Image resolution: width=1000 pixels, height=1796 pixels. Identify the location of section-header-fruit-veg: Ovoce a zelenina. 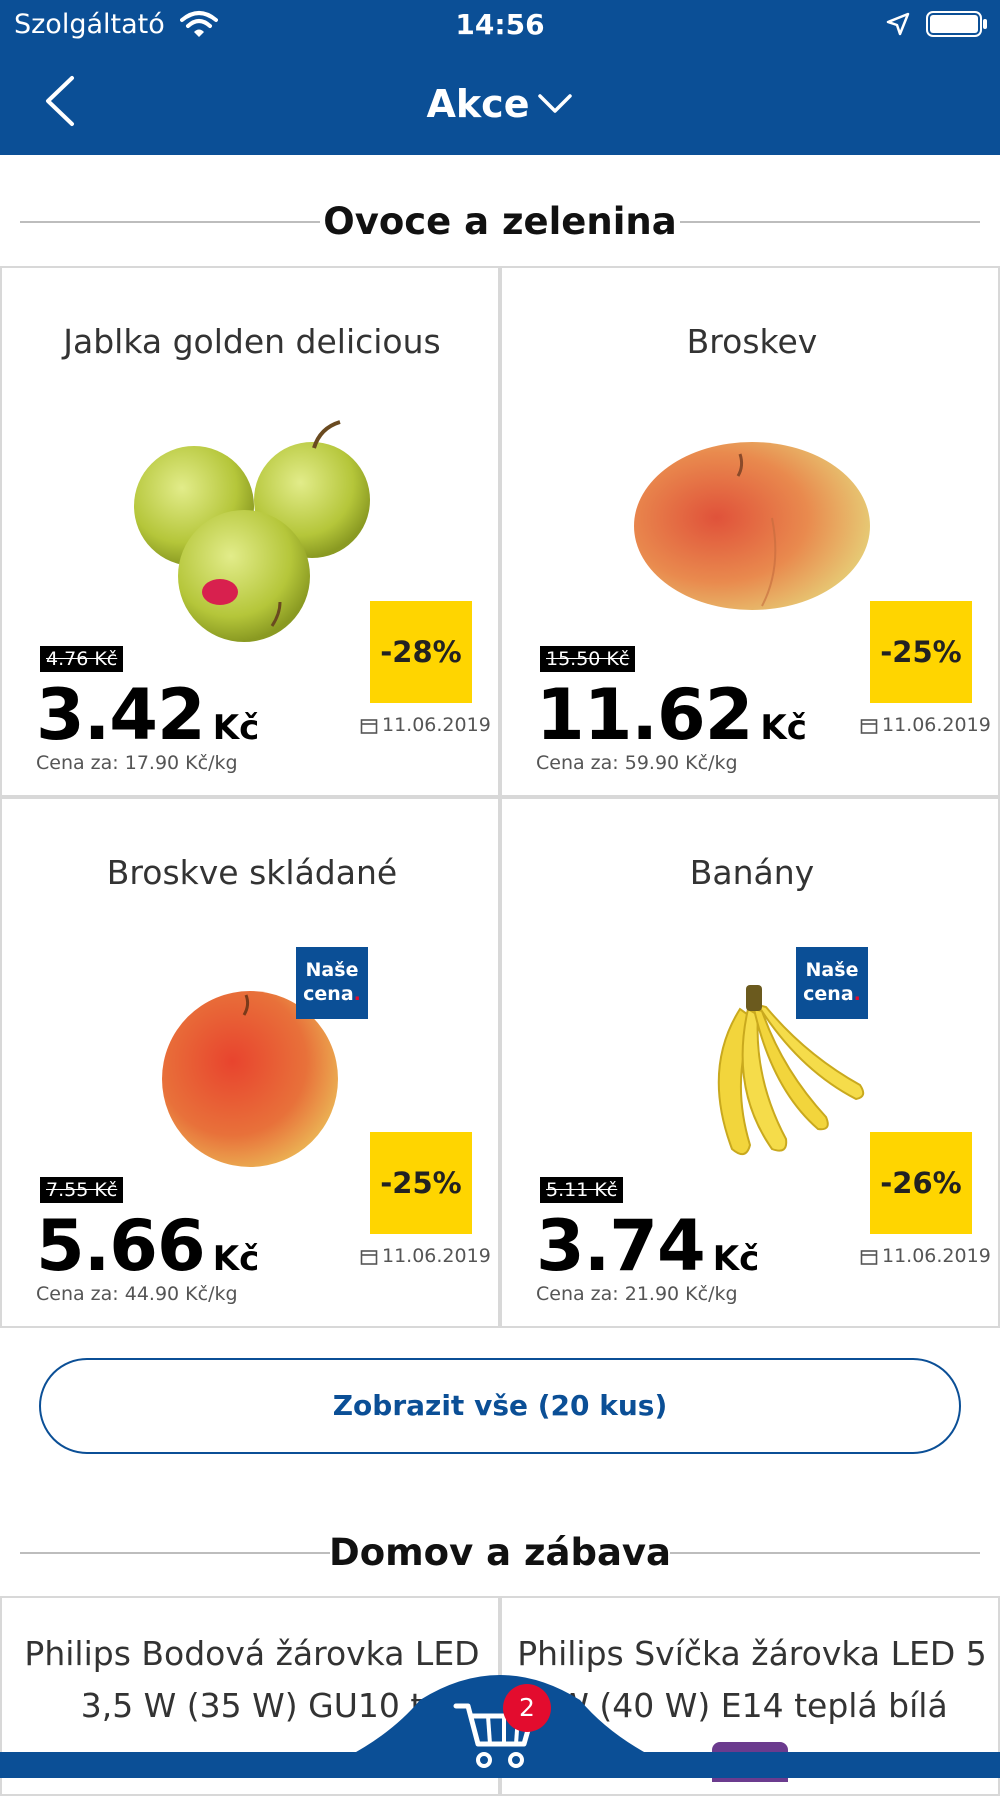
(500, 222).